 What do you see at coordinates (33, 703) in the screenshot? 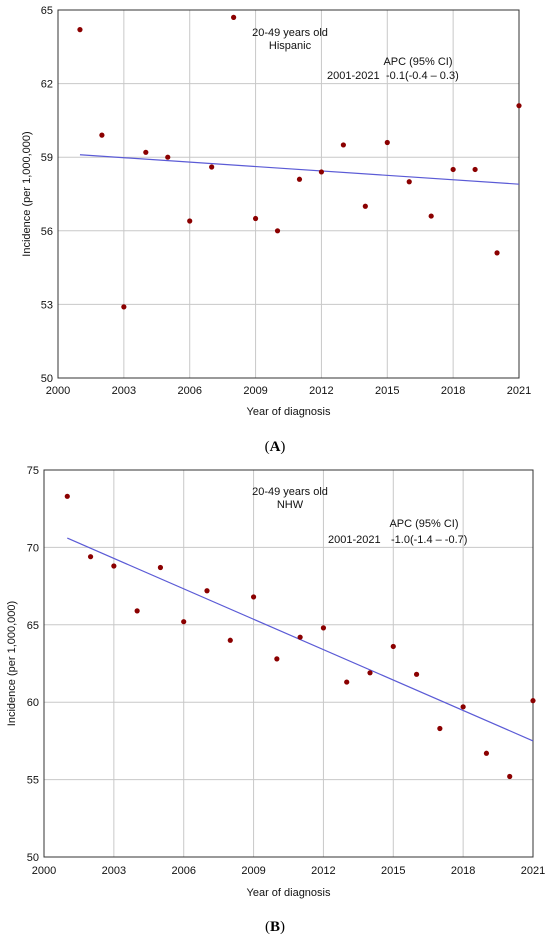
I see `y-tick-label: 60` at bounding box center [33, 703].